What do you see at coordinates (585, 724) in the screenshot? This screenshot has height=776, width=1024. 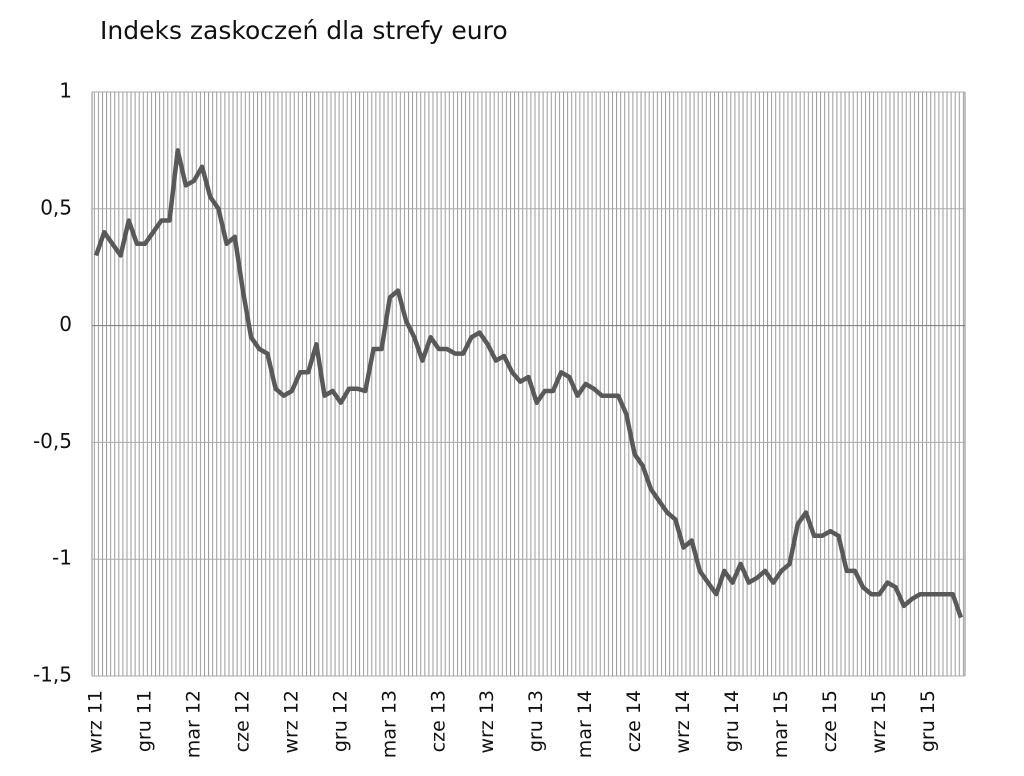 I see `x-tick-label: mar 14` at bounding box center [585, 724].